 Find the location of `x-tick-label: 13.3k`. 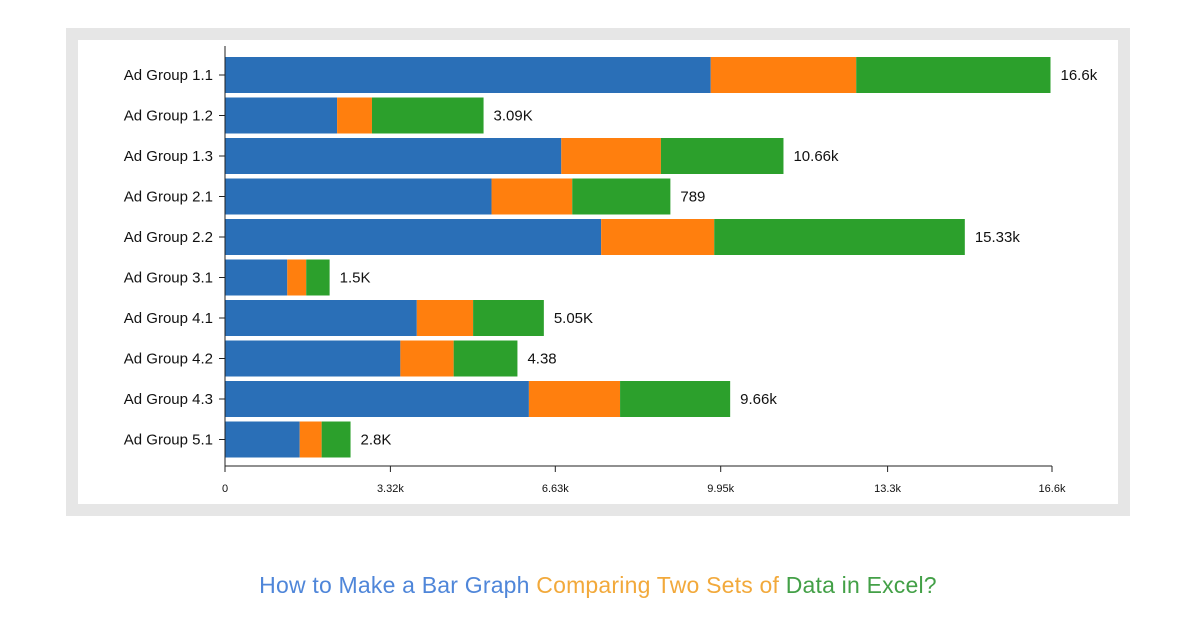

x-tick-label: 13.3k is located at coordinates (887, 489).